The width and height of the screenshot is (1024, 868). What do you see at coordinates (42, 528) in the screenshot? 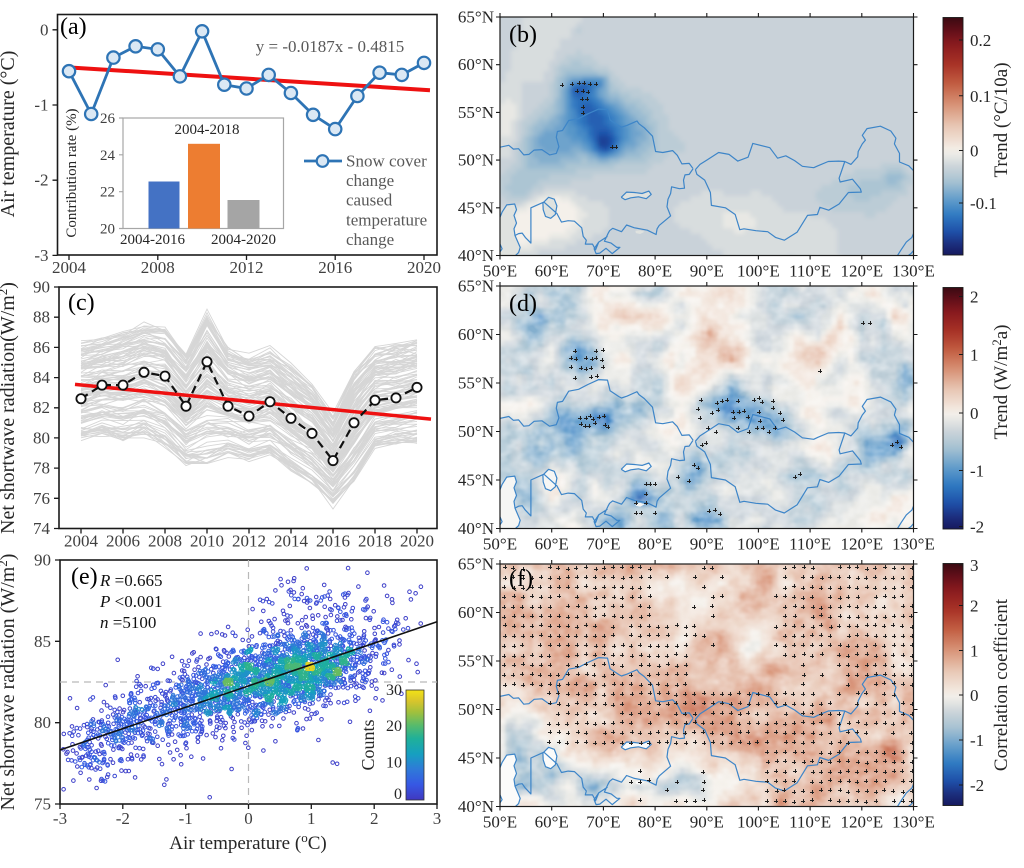
I see `svg-text: 74` at bounding box center [42, 528].